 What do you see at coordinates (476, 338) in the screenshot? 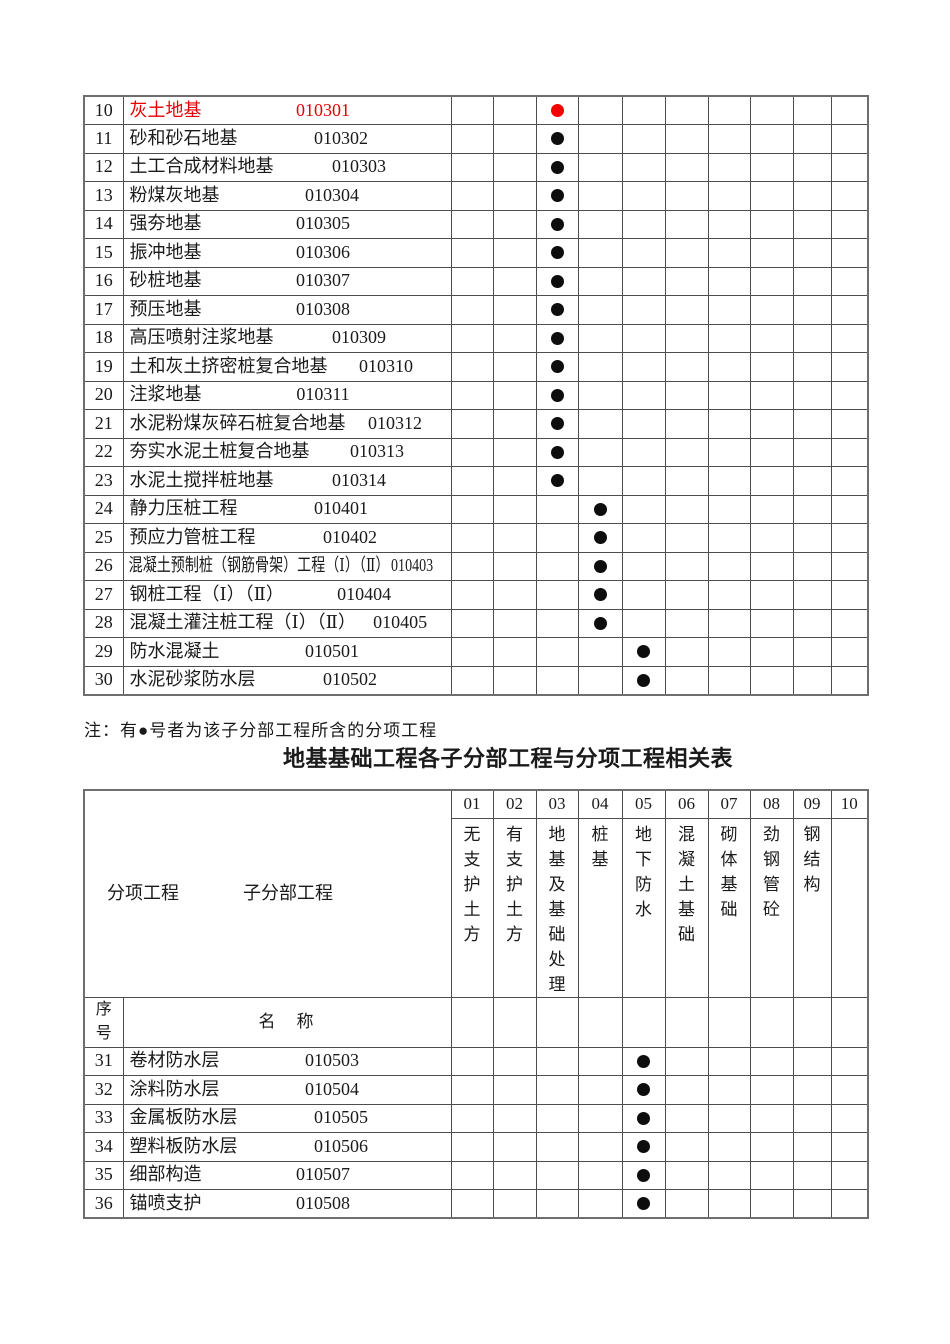
I see `table-row: 18 高压喷射注浆地基 010309` at bounding box center [476, 338].